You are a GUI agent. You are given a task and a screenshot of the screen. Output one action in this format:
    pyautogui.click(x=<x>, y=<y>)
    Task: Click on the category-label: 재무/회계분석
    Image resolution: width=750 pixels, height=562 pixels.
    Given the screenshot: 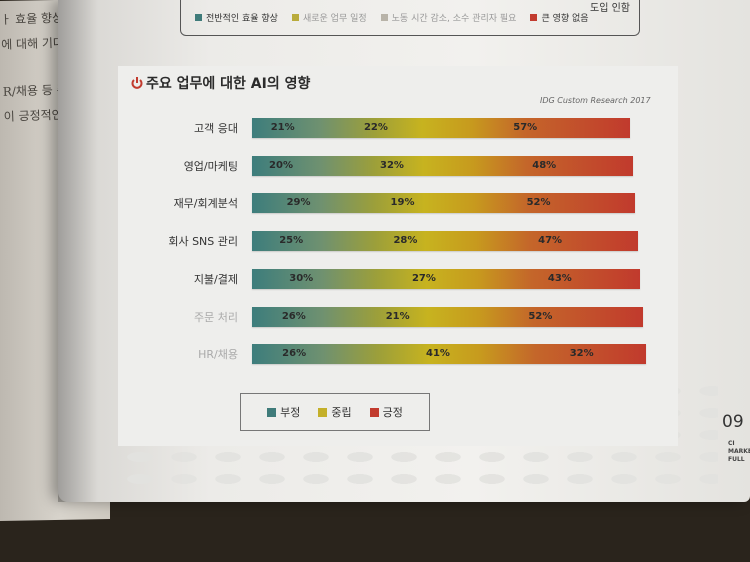 What is the action you would take?
    pyautogui.click(x=205, y=204)
    